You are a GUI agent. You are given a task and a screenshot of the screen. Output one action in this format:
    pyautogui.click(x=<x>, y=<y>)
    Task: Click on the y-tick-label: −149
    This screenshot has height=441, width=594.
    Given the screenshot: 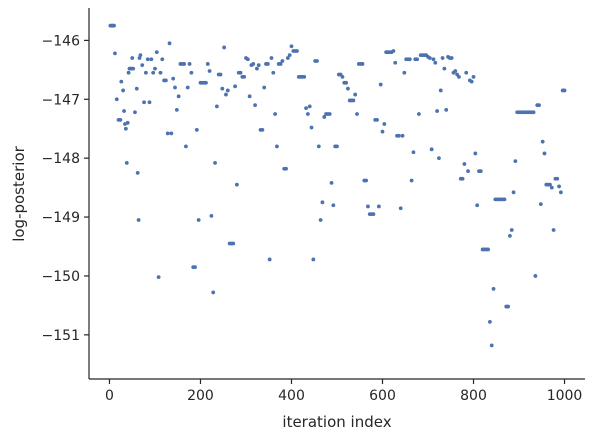 What is the action you would take?
    pyautogui.click(x=61, y=218)
    